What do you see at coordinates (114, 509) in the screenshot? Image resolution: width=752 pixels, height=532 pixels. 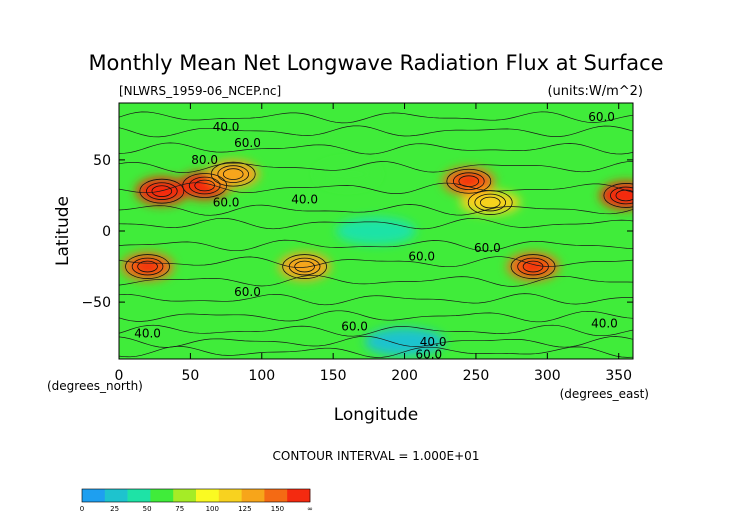 I see `colorbar-tick-label: 25` at bounding box center [114, 509].